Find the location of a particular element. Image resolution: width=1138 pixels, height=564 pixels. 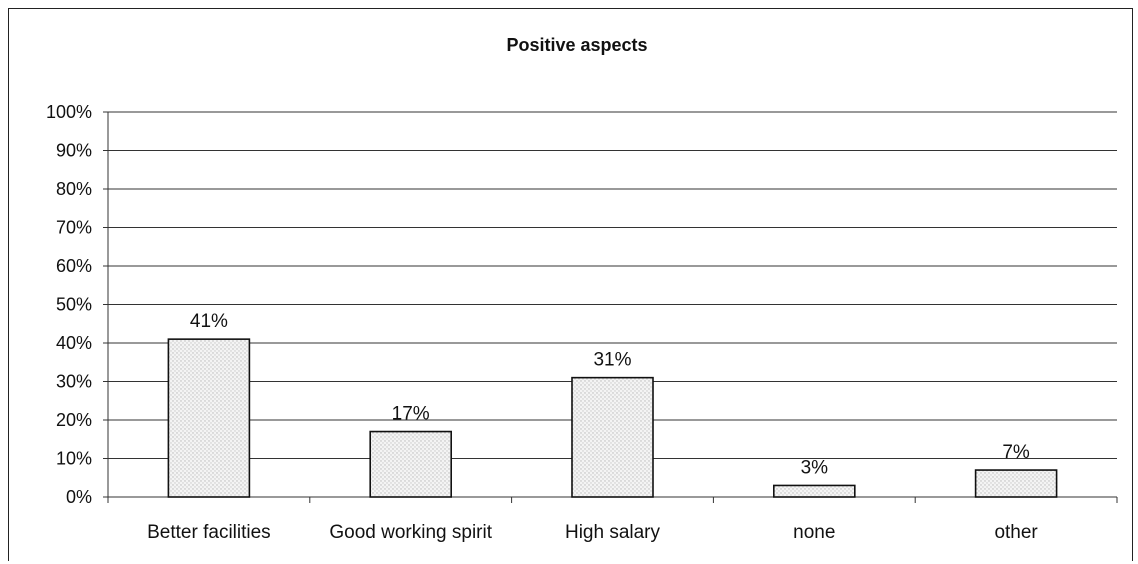

bar-other is located at coordinates (1016, 483).